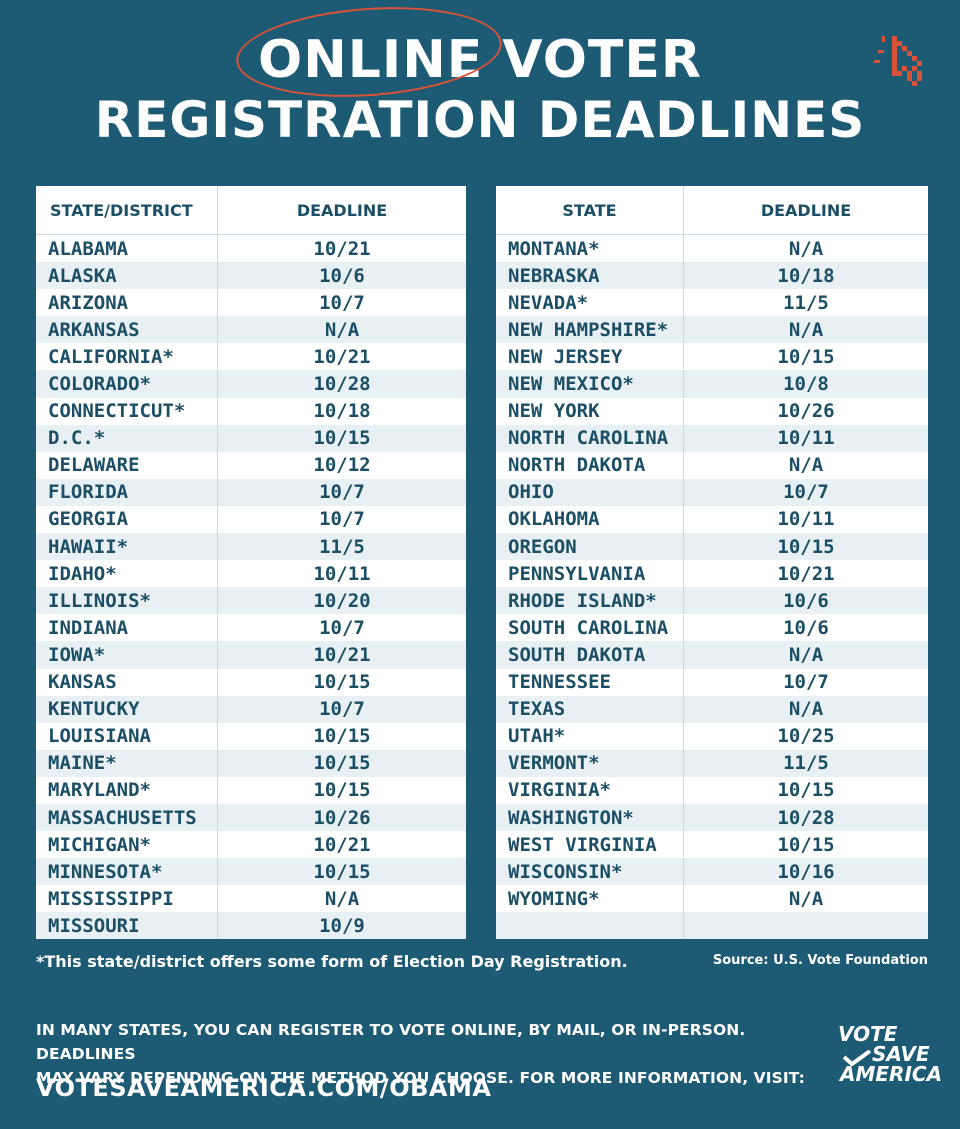  What do you see at coordinates (590, 574) in the screenshot?
I see `state-name: PENNSYLVANIA` at bounding box center [590, 574].